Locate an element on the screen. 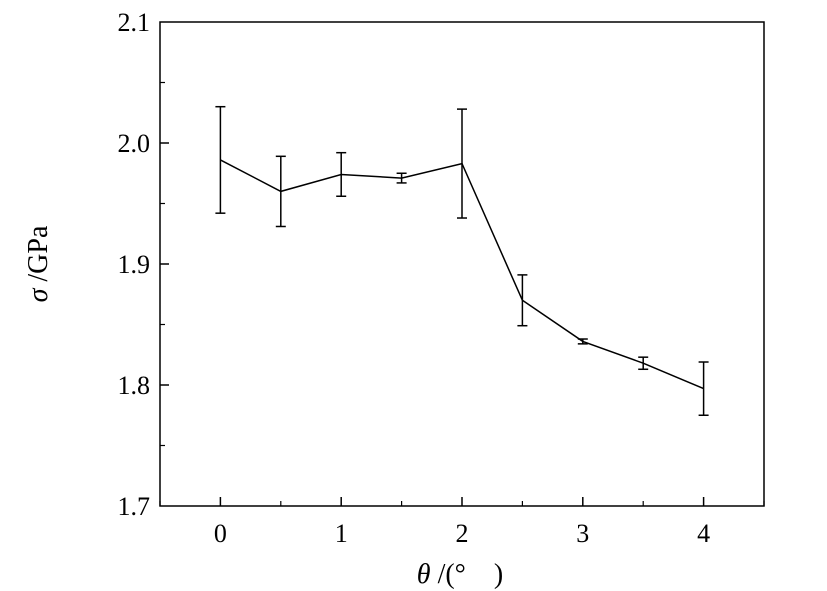 This screenshot has width=827, height=591. y-axis: 1.7 1.8 1.9 2.0 2.1 is located at coordinates (143, 264).